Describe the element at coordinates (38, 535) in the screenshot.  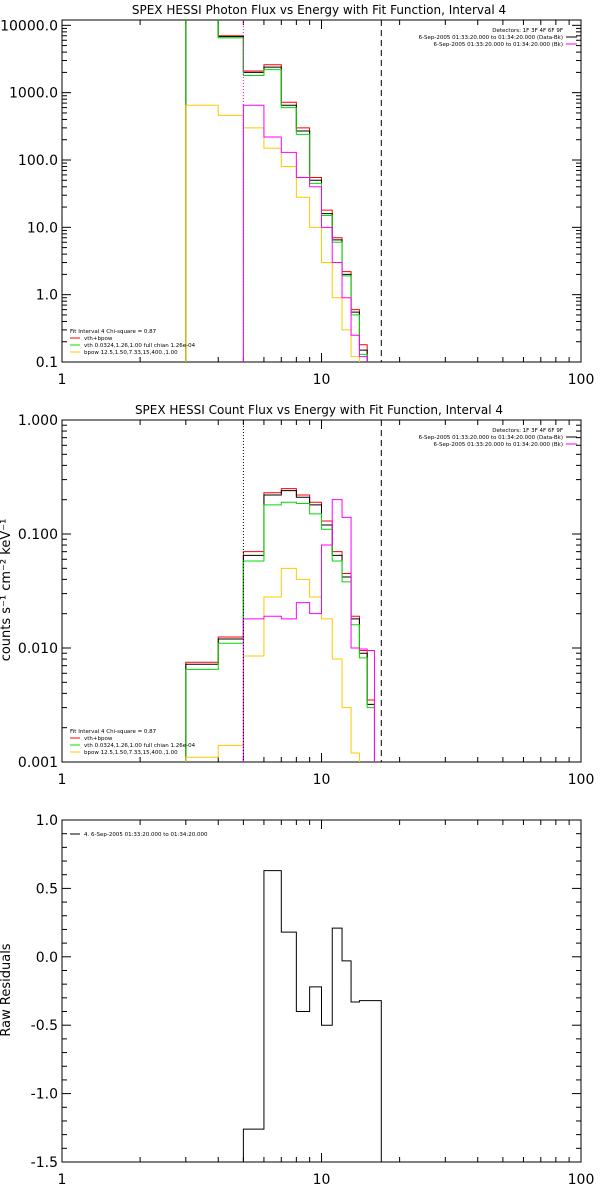
I see `y-tick-label: 0.100` at that location.